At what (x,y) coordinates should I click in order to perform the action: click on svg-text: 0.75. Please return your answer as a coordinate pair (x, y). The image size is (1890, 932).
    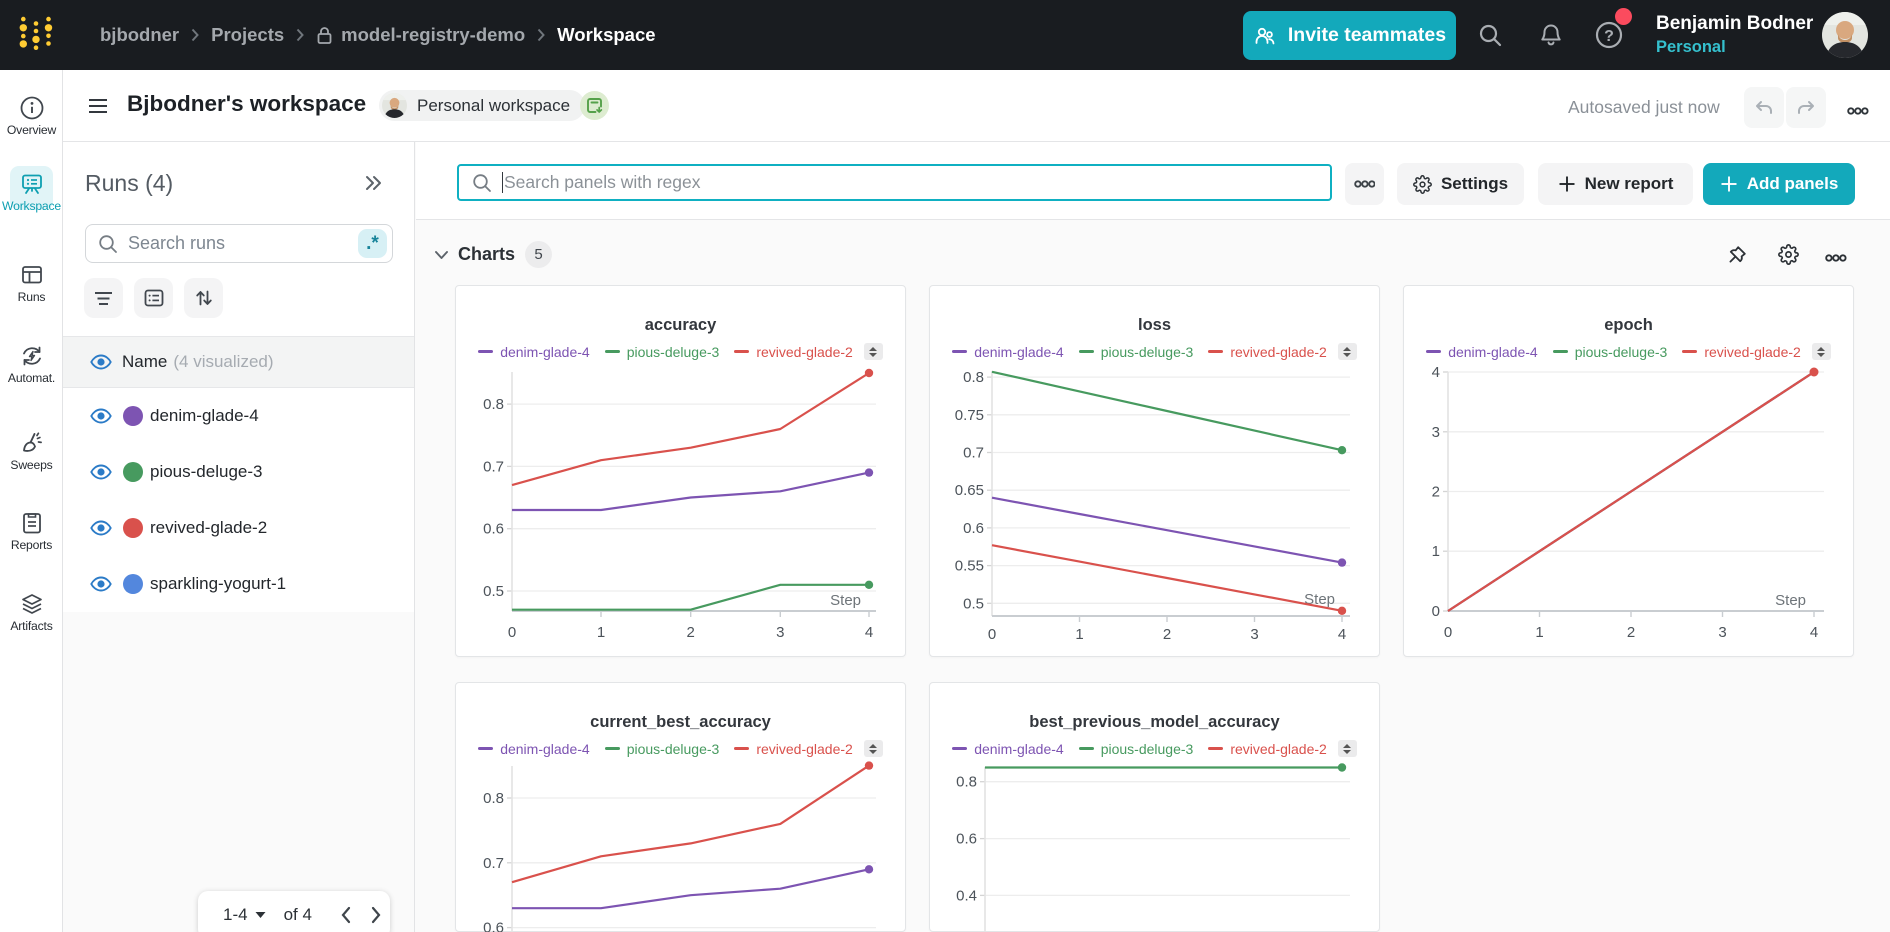
    Looking at the image, I should click on (969, 415).